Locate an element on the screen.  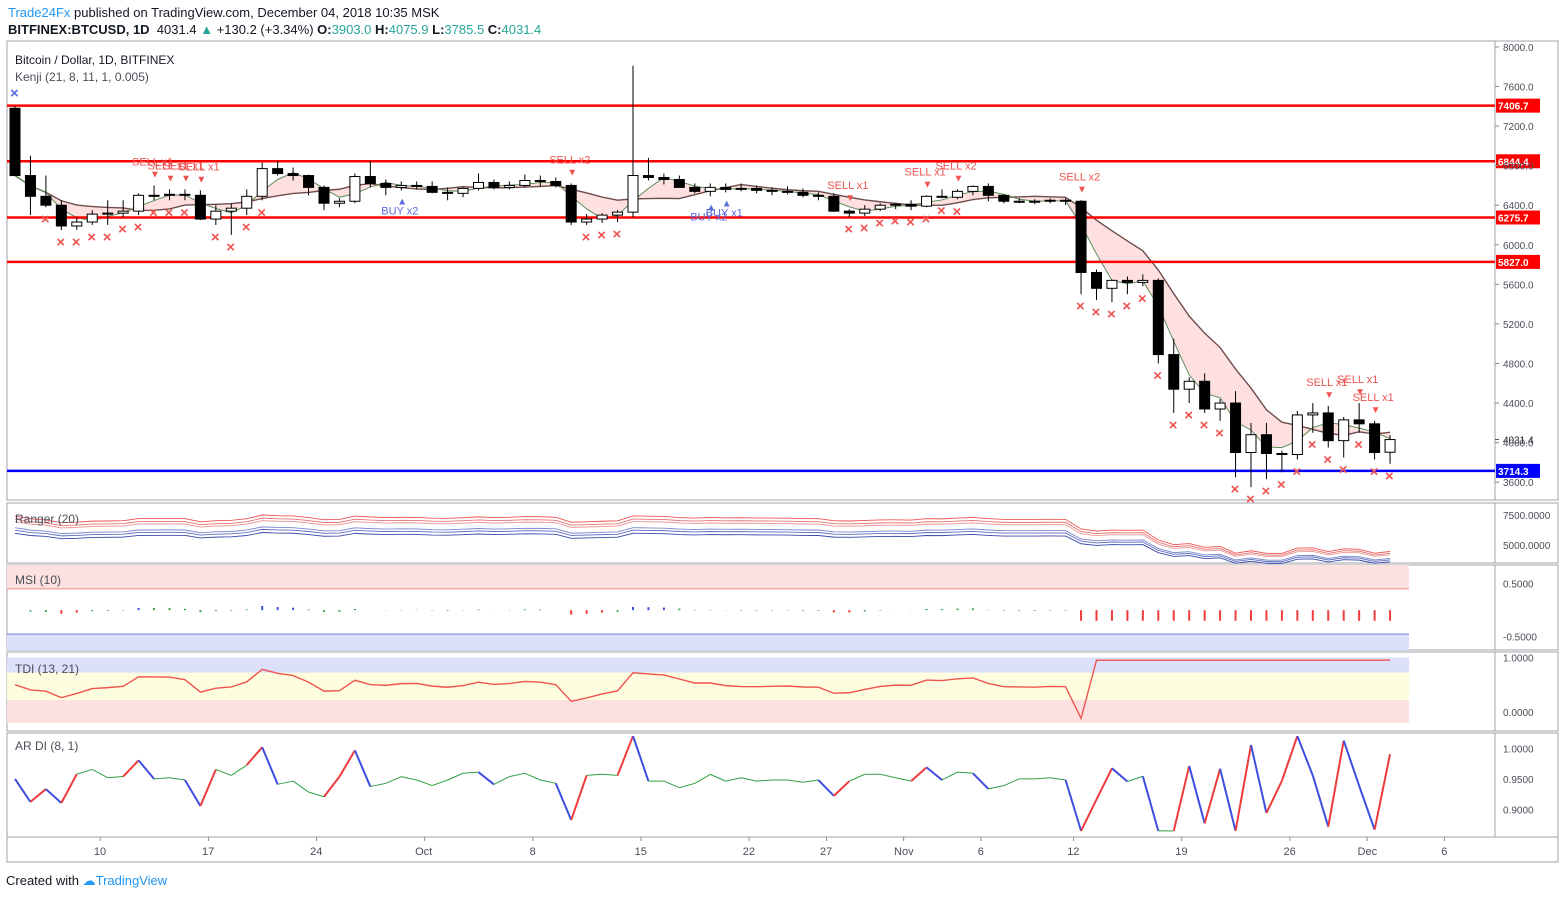
level-tag-label: 7406.7 is located at coordinates (1513, 107).